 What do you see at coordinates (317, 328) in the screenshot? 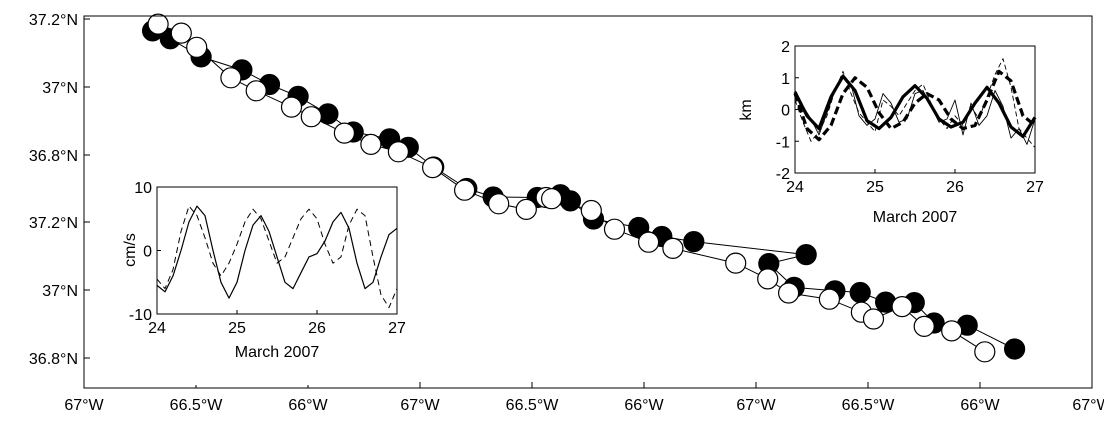
I see `inset-velocity-x-tick-label: 26` at bounding box center [317, 328].